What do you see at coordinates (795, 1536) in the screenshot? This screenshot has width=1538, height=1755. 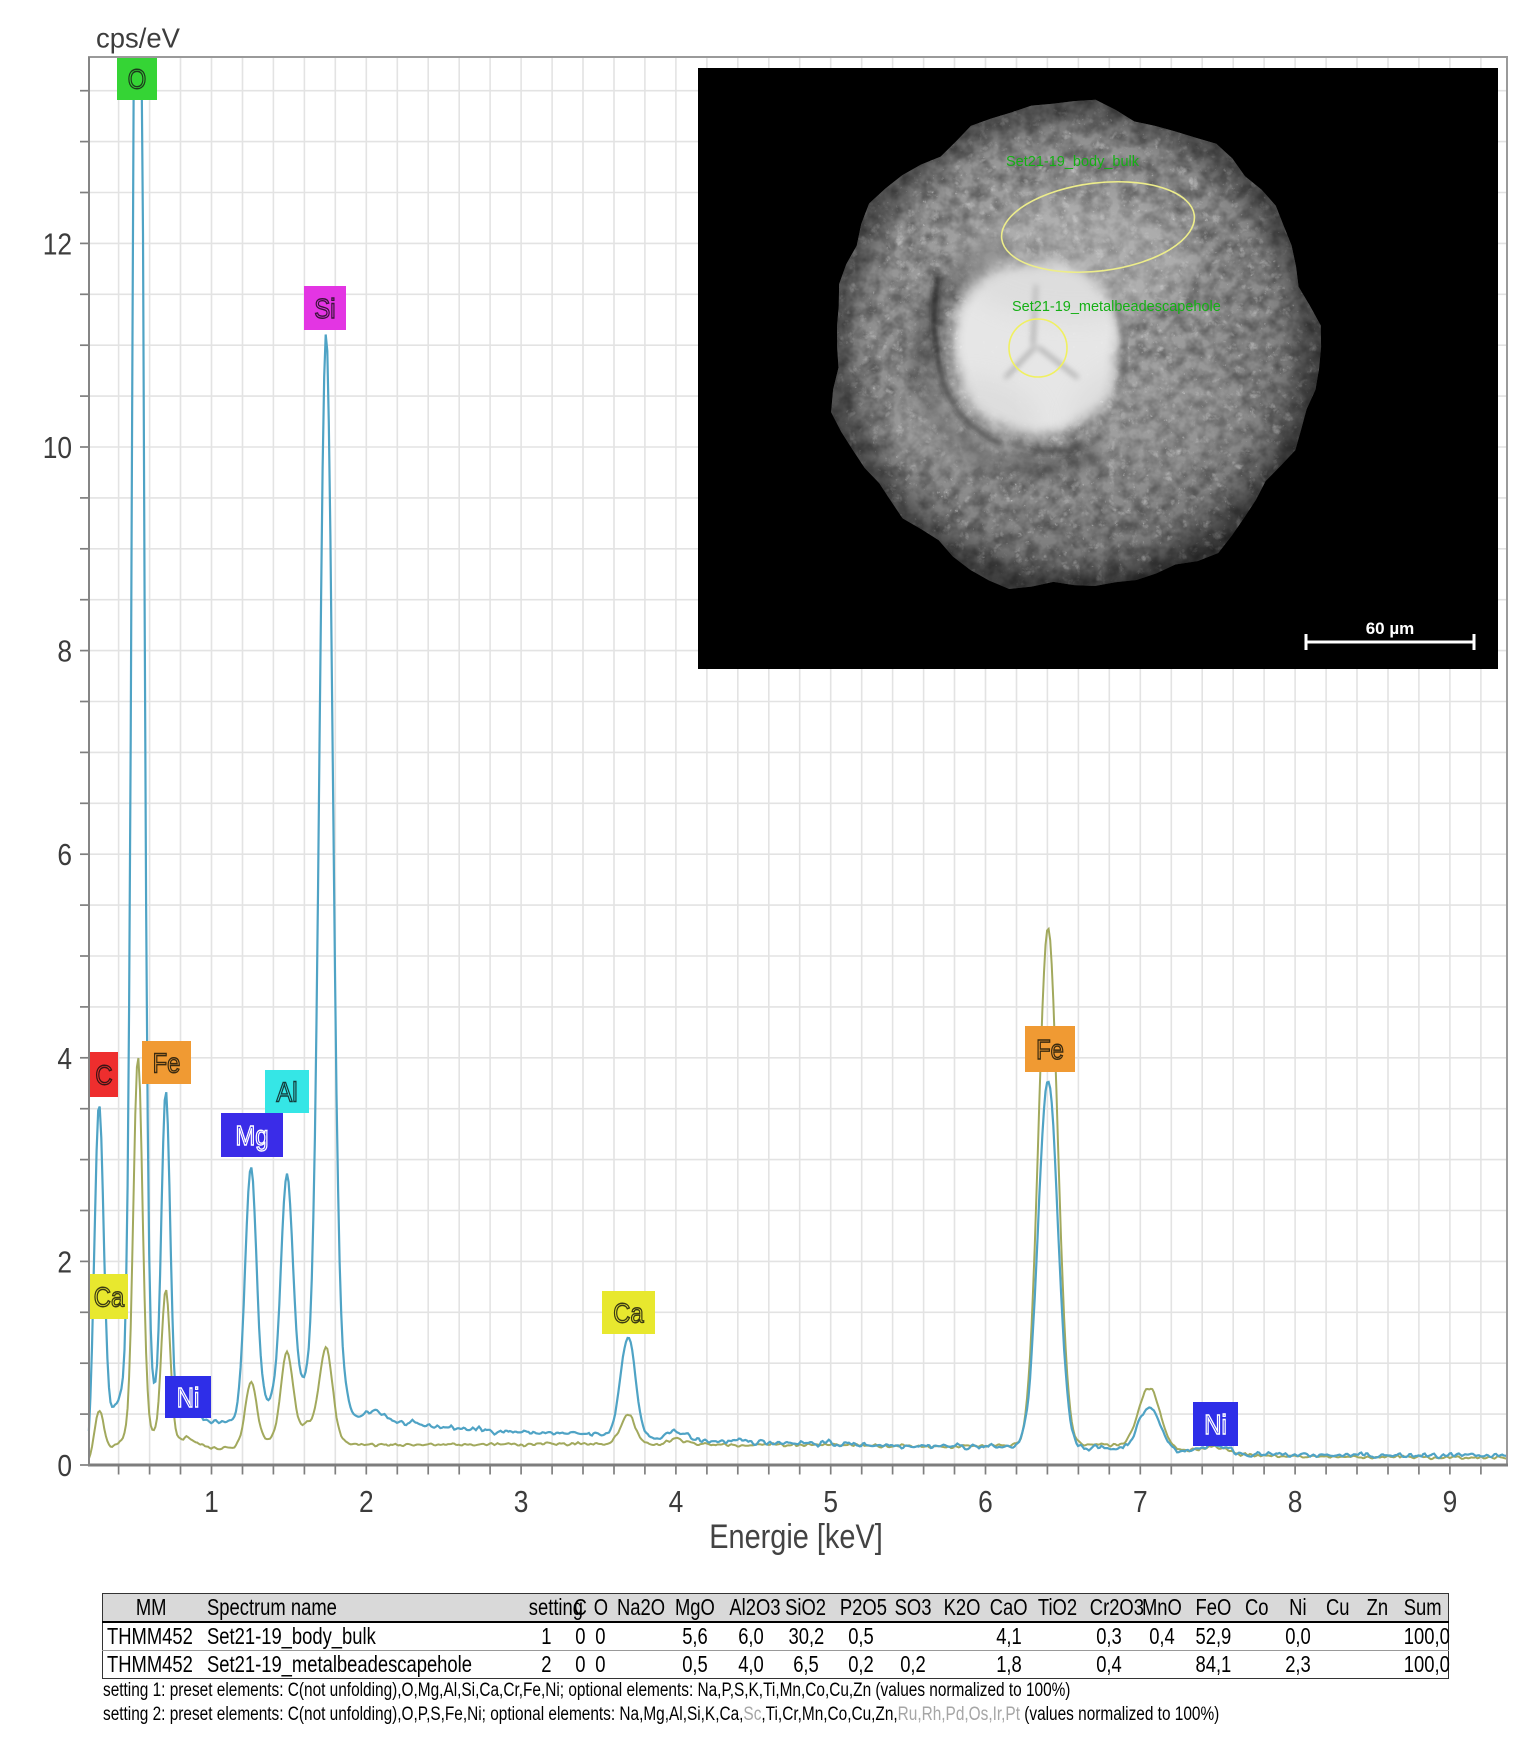 I see `svg-text: Energie [keV]` at bounding box center [795, 1536].